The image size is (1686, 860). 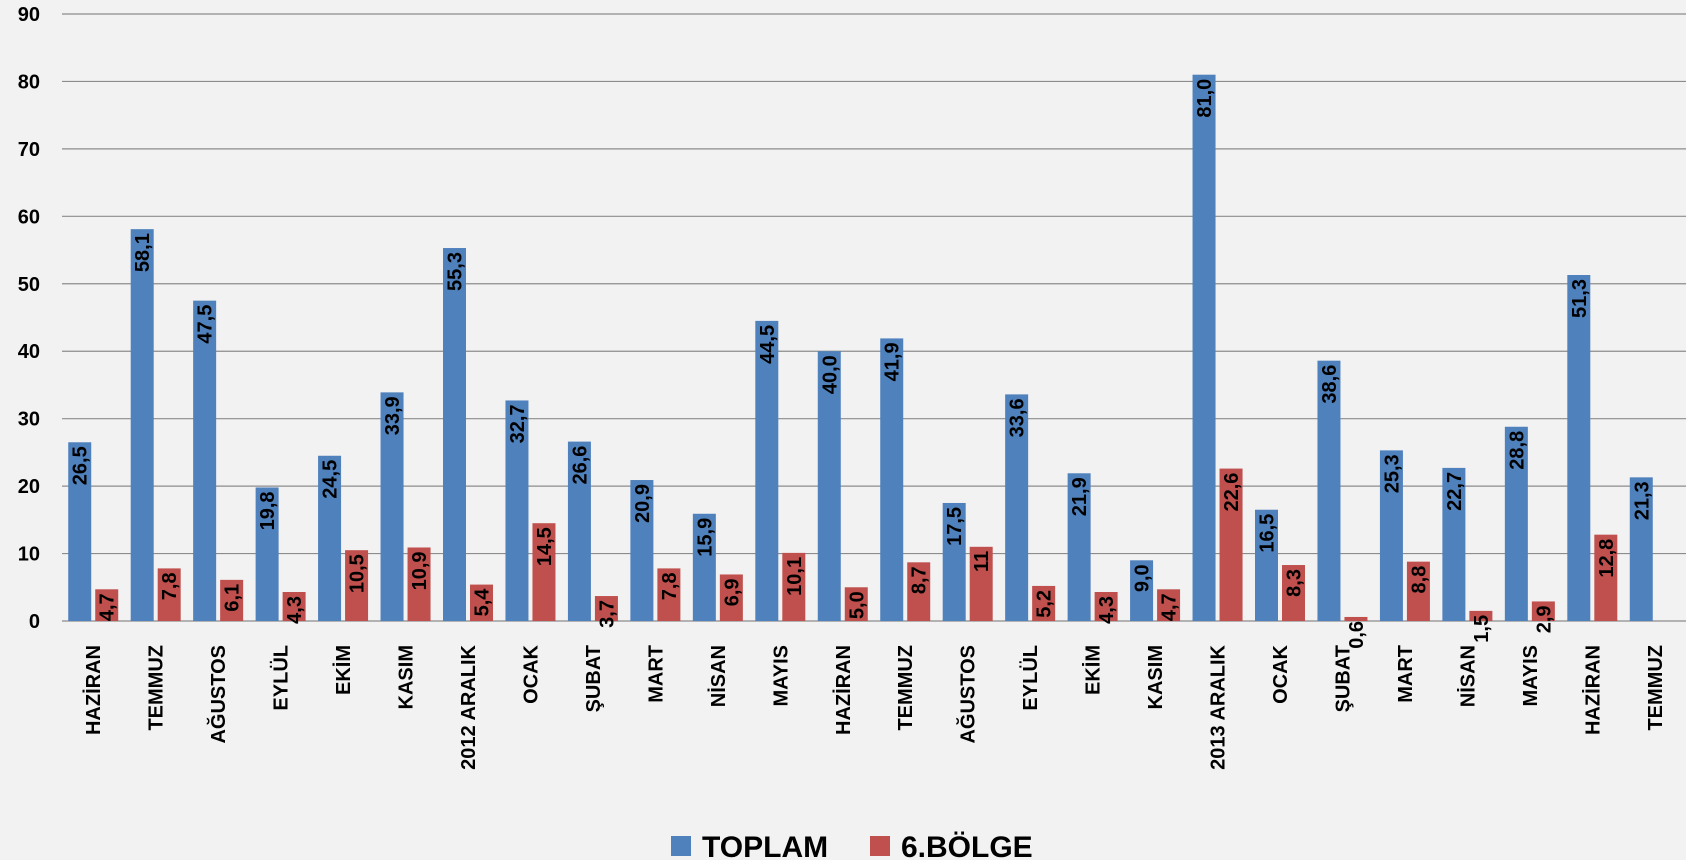 What do you see at coordinates (920, 580) in the screenshot?
I see `data-label: 8,7` at bounding box center [920, 580].